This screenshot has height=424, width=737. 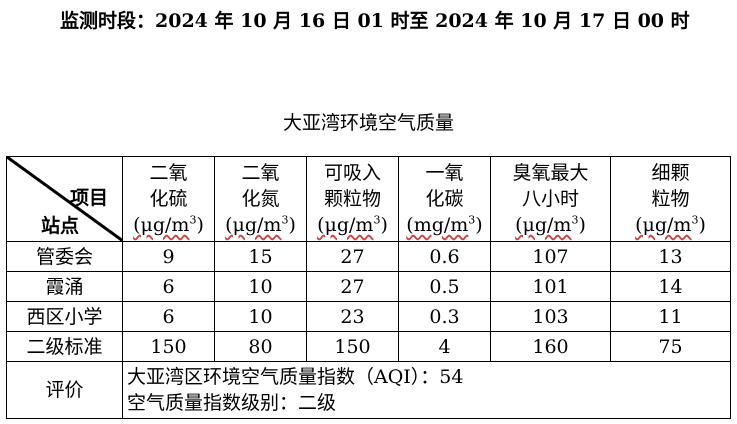 I want to click on column-header-line2: 粒物, so click(x=670, y=199).